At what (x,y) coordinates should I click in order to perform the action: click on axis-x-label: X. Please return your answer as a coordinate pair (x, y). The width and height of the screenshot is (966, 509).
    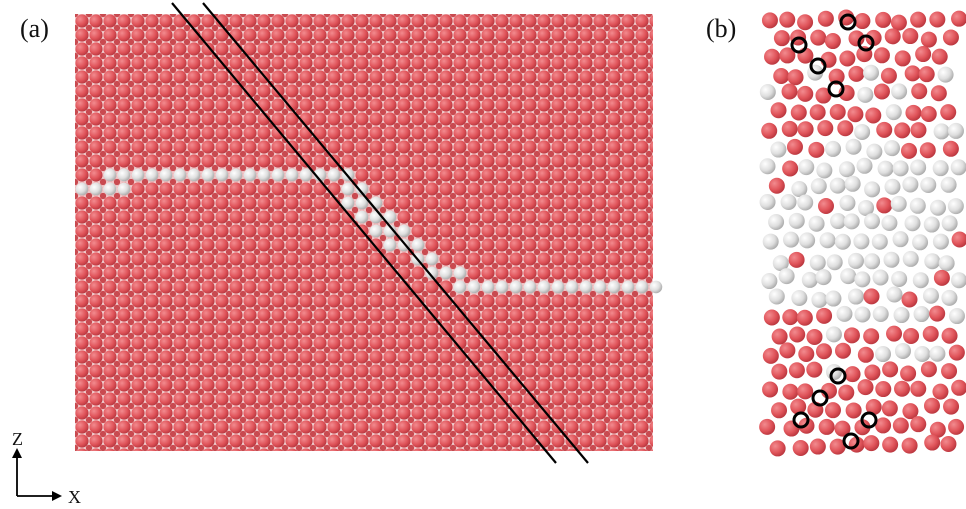
    Looking at the image, I should click on (74, 497).